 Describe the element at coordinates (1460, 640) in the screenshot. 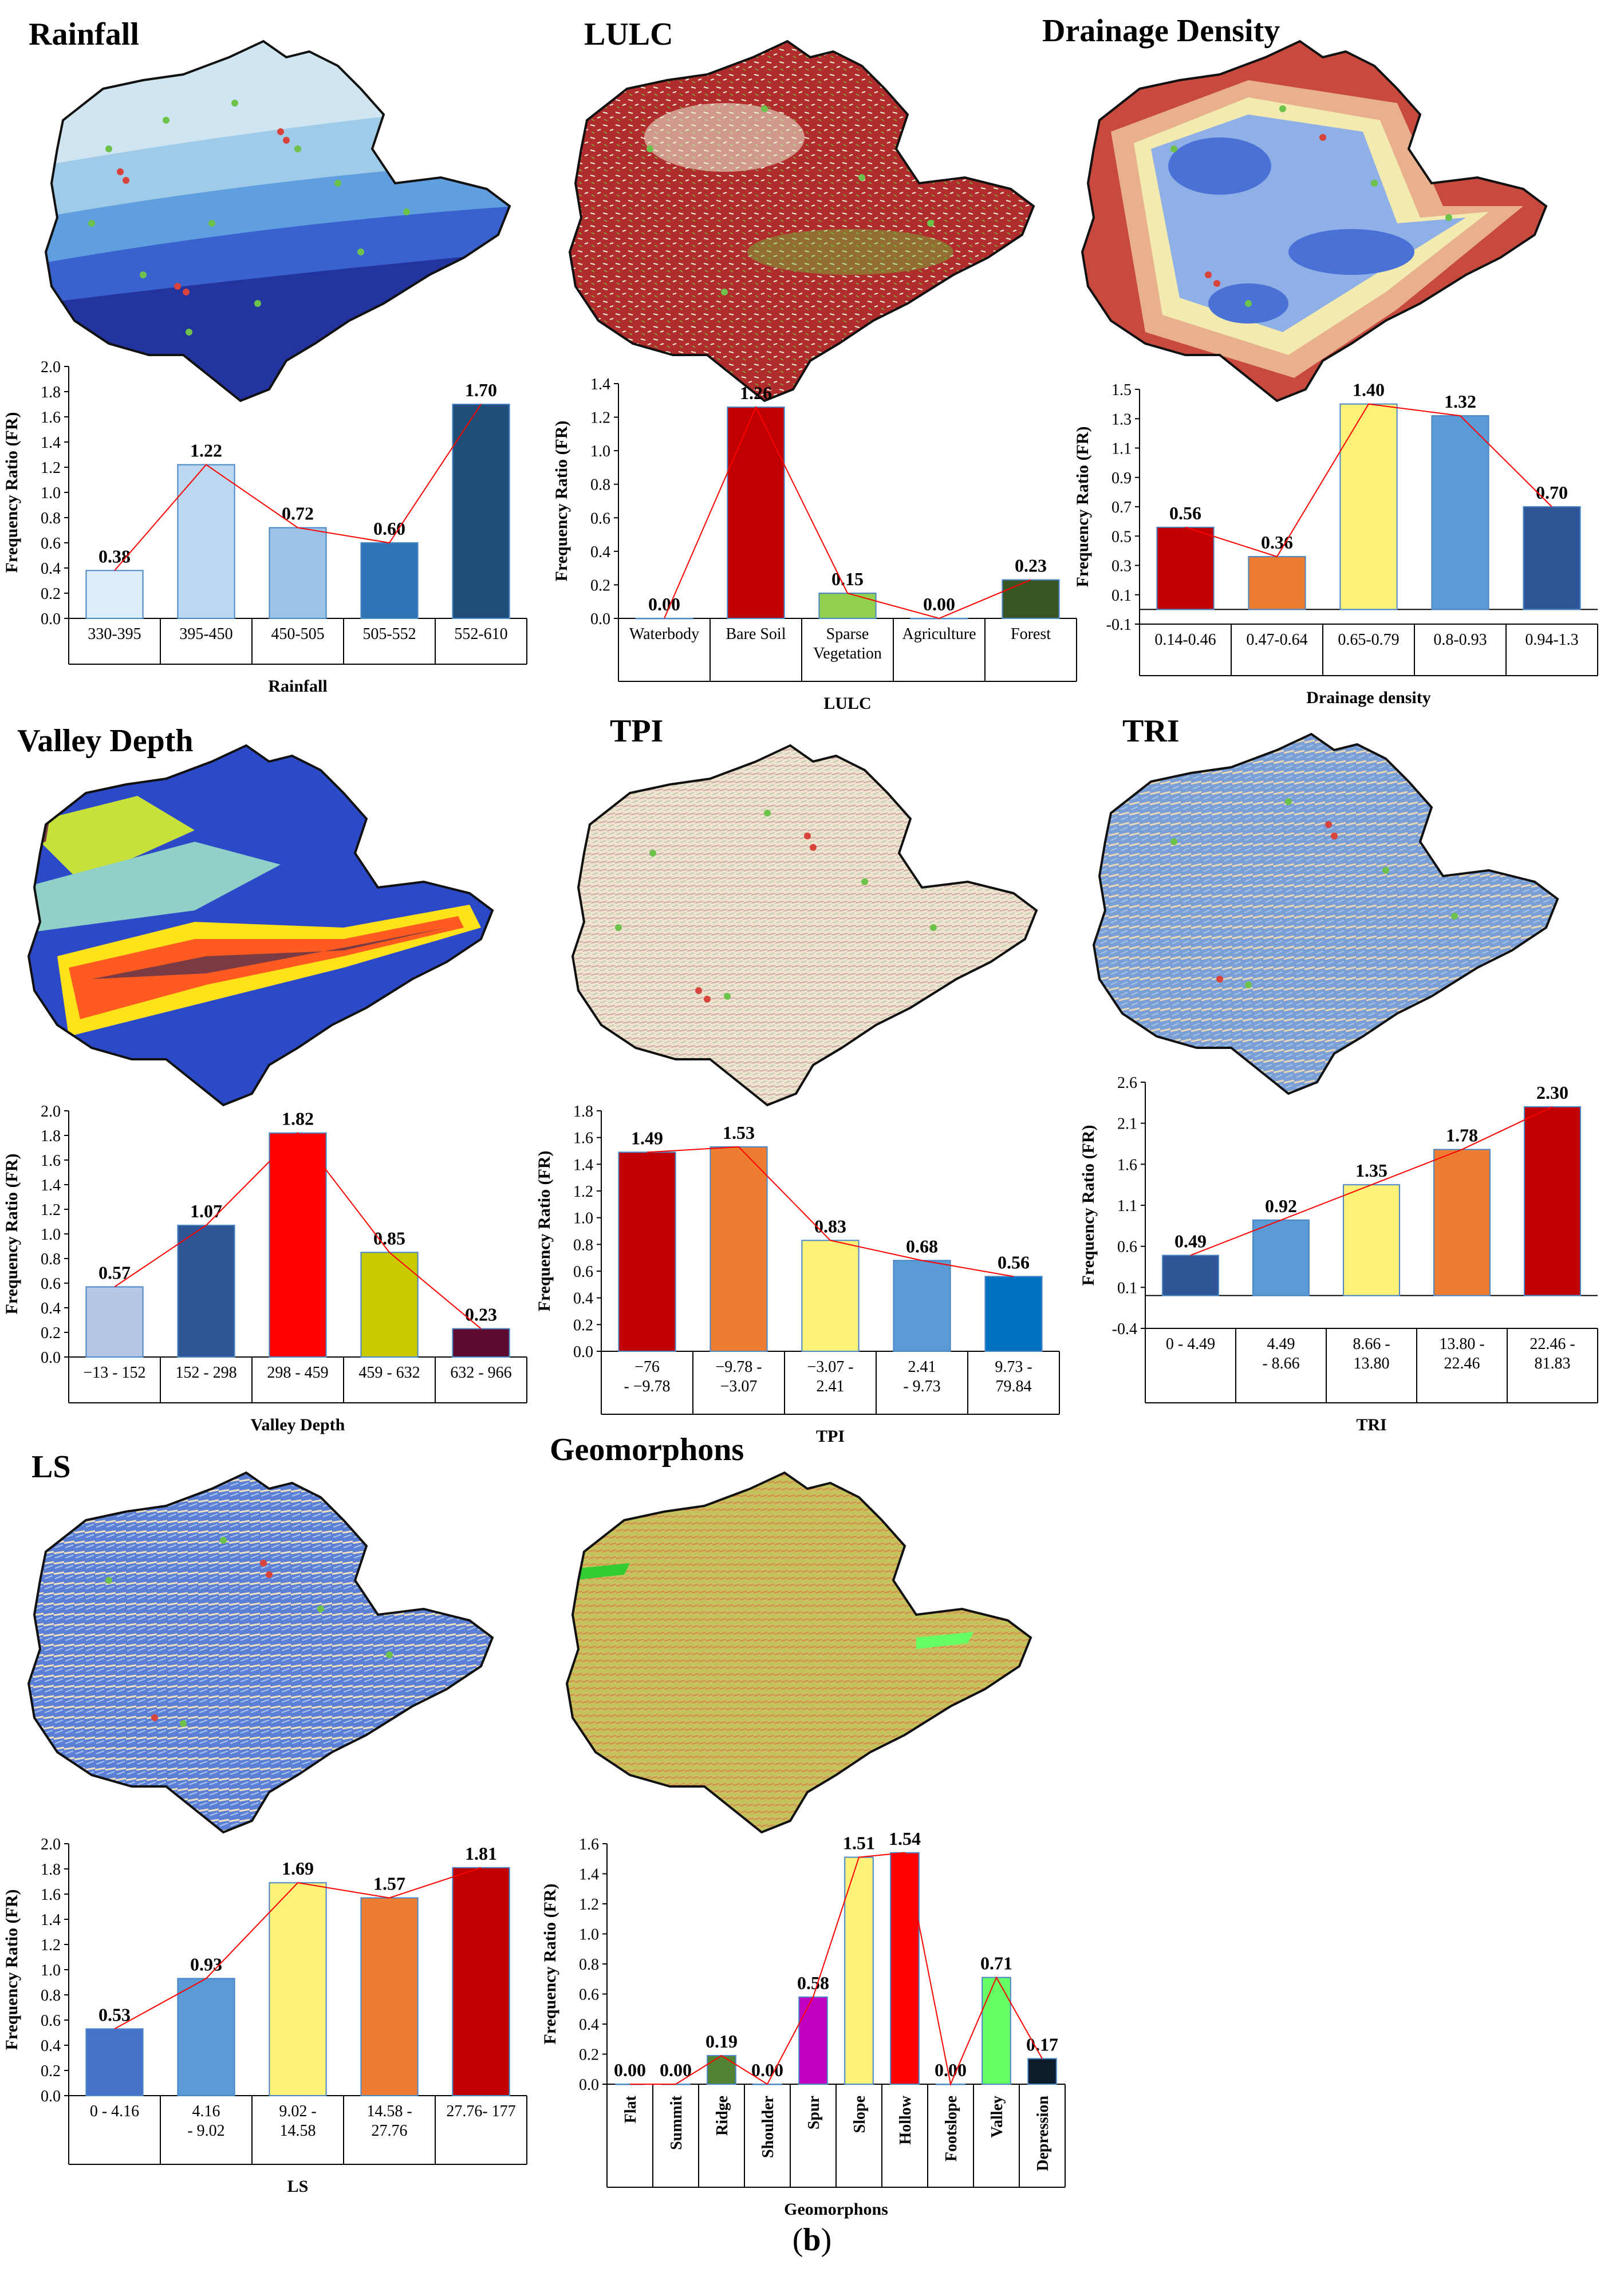

I see `drainage-category-label: 0.8-0.93` at that location.